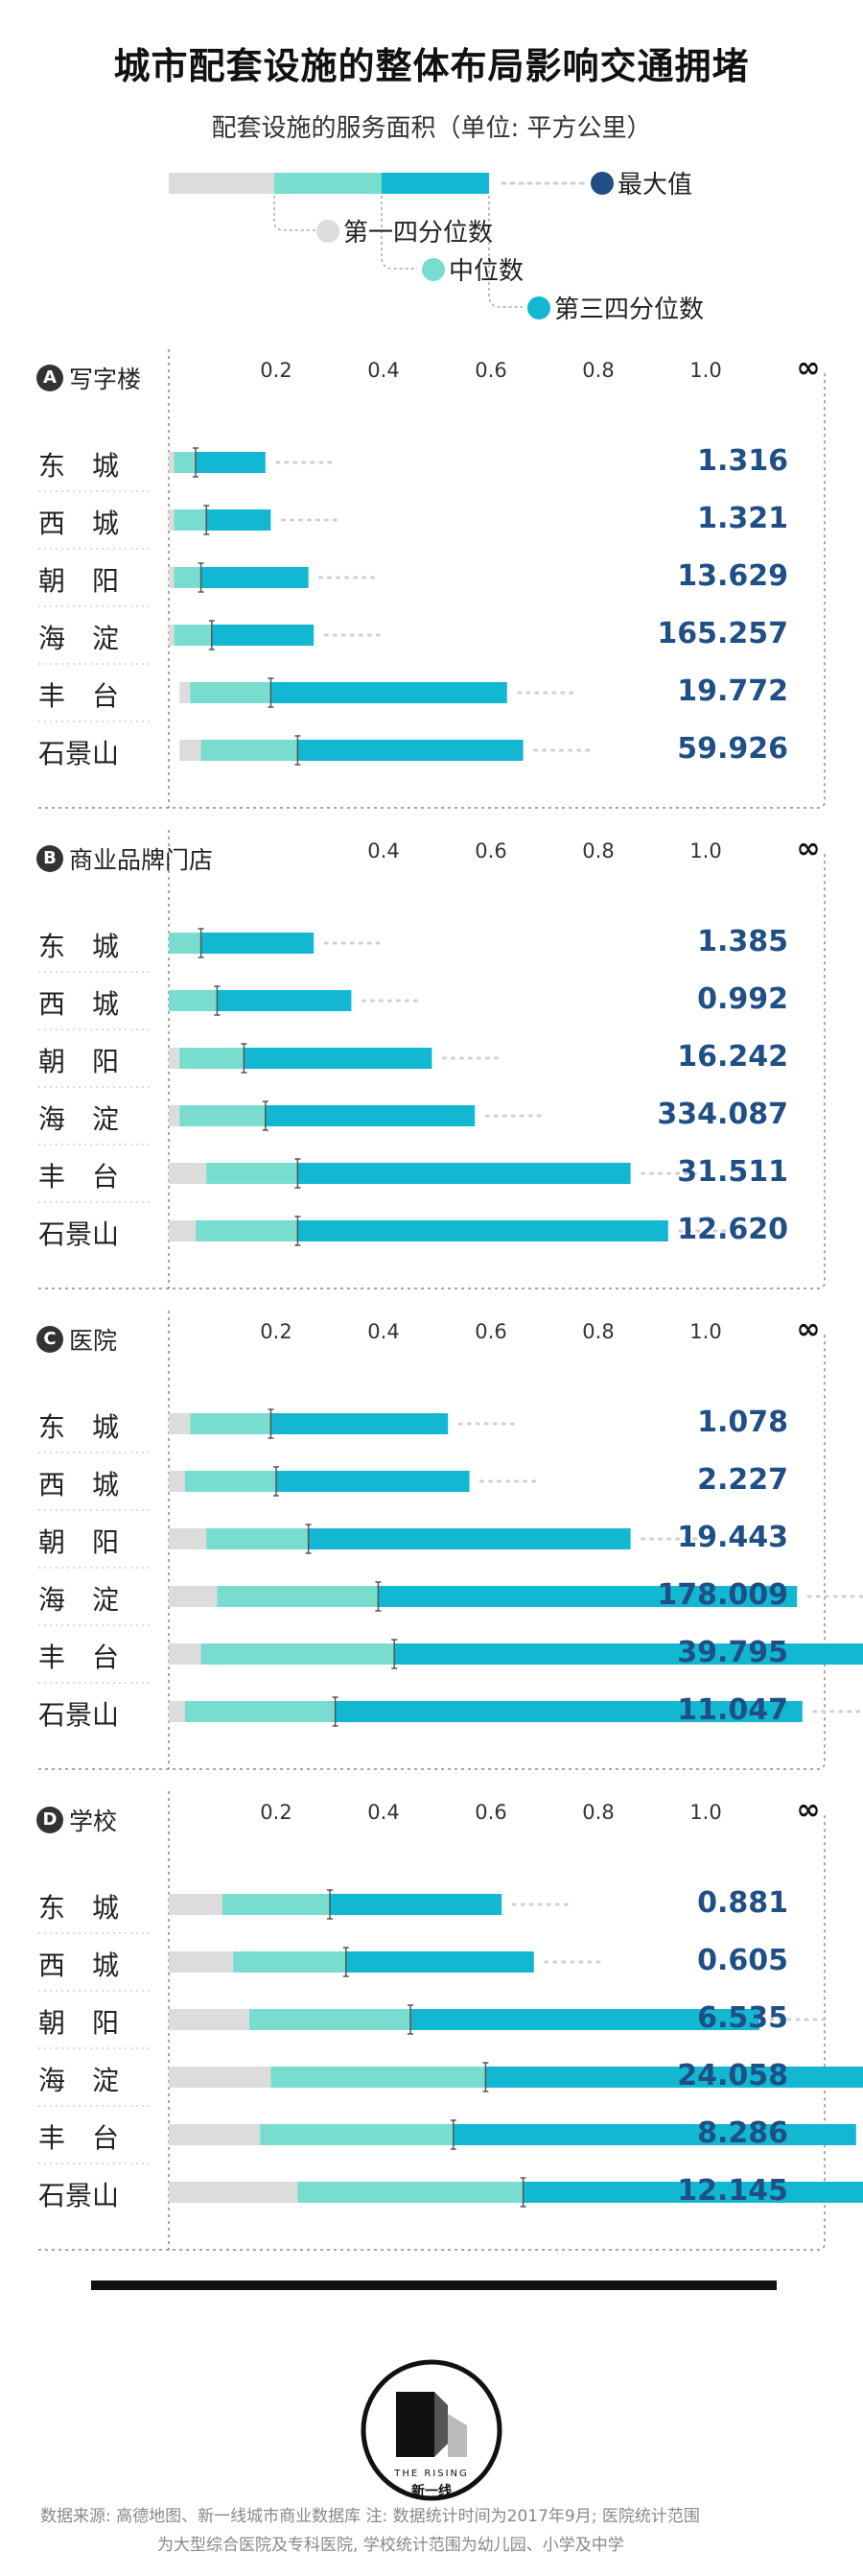 The height and width of the screenshot is (2576, 863). Describe the element at coordinates (435, 183) in the screenshot. I see `legend-bar-cyan` at that location.